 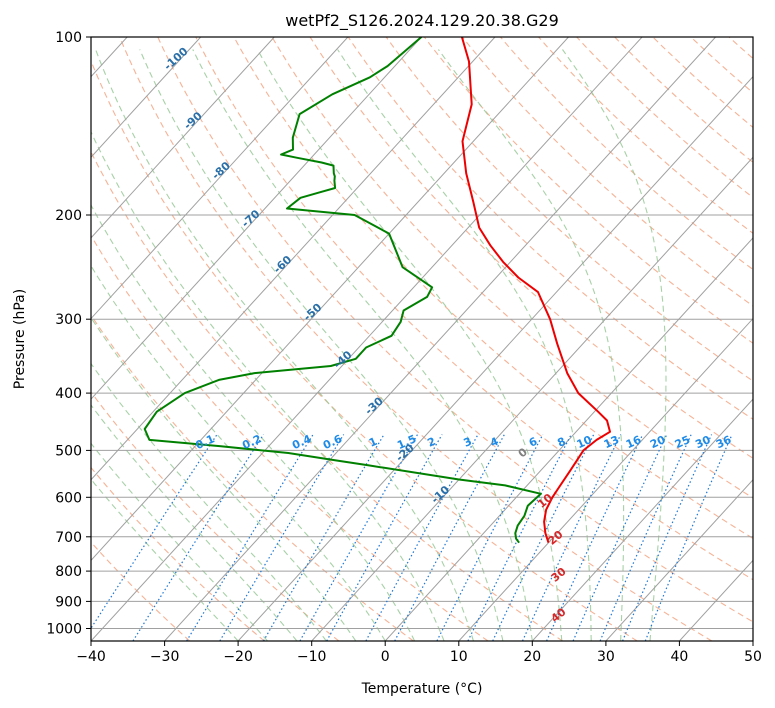 What do you see at coordinates (585, 442) in the screenshot?
I see `mixing-ratio-label: 10` at bounding box center [585, 442].